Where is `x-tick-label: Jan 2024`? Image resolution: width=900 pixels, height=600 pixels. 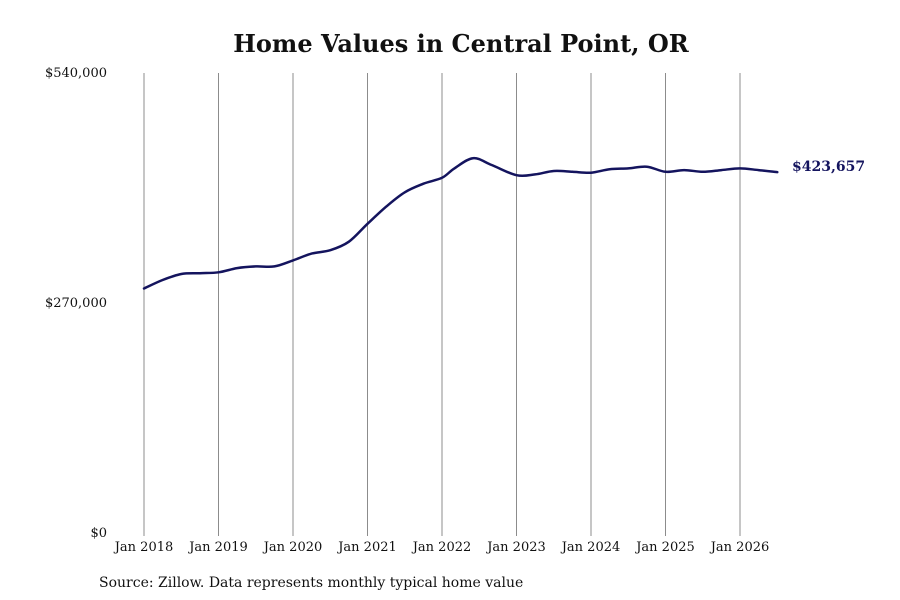 x-tick-label: Jan 2024 is located at coordinates (590, 547).